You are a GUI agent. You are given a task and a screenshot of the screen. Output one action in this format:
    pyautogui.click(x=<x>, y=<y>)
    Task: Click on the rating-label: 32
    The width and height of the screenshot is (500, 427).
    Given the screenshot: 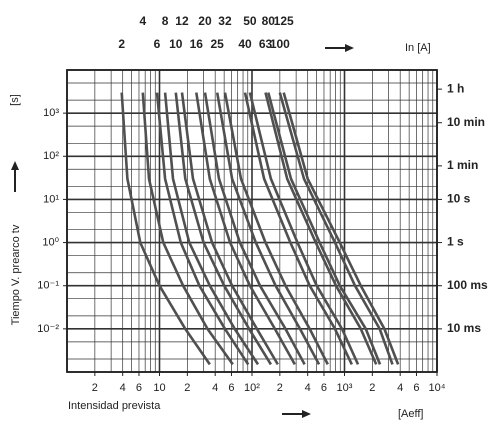 What is the action you would take?
    pyautogui.click(x=225, y=21)
    